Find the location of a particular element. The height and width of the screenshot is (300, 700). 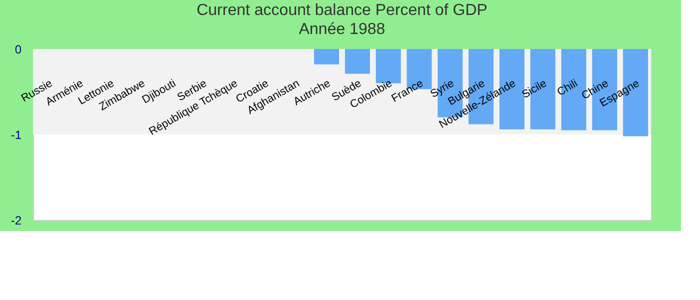

chart-title: Current account balance Percent of GDP is located at coordinates (342, 10).